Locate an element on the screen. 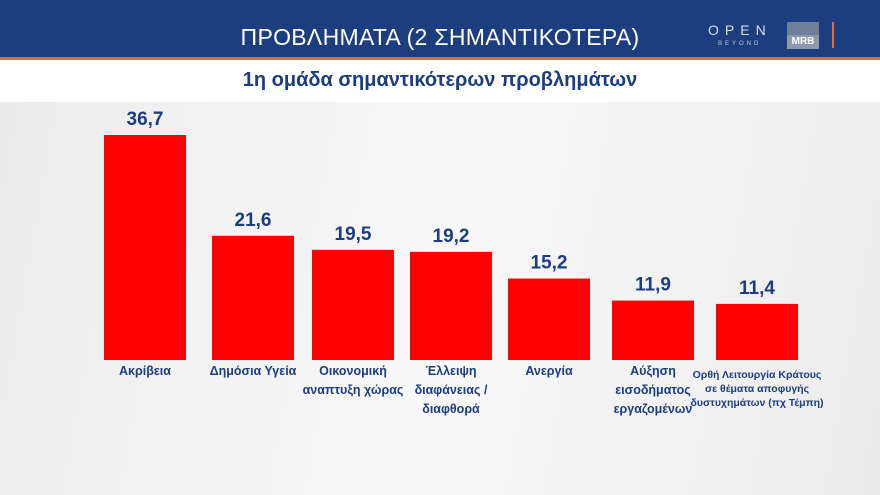 This screenshot has width=880, height=495. value-label: 21,6 is located at coordinates (253, 220).